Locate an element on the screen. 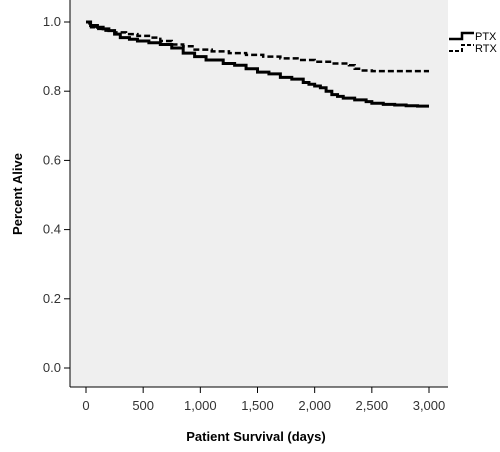  x-tick-label: 1,500 is located at coordinates (257, 405).